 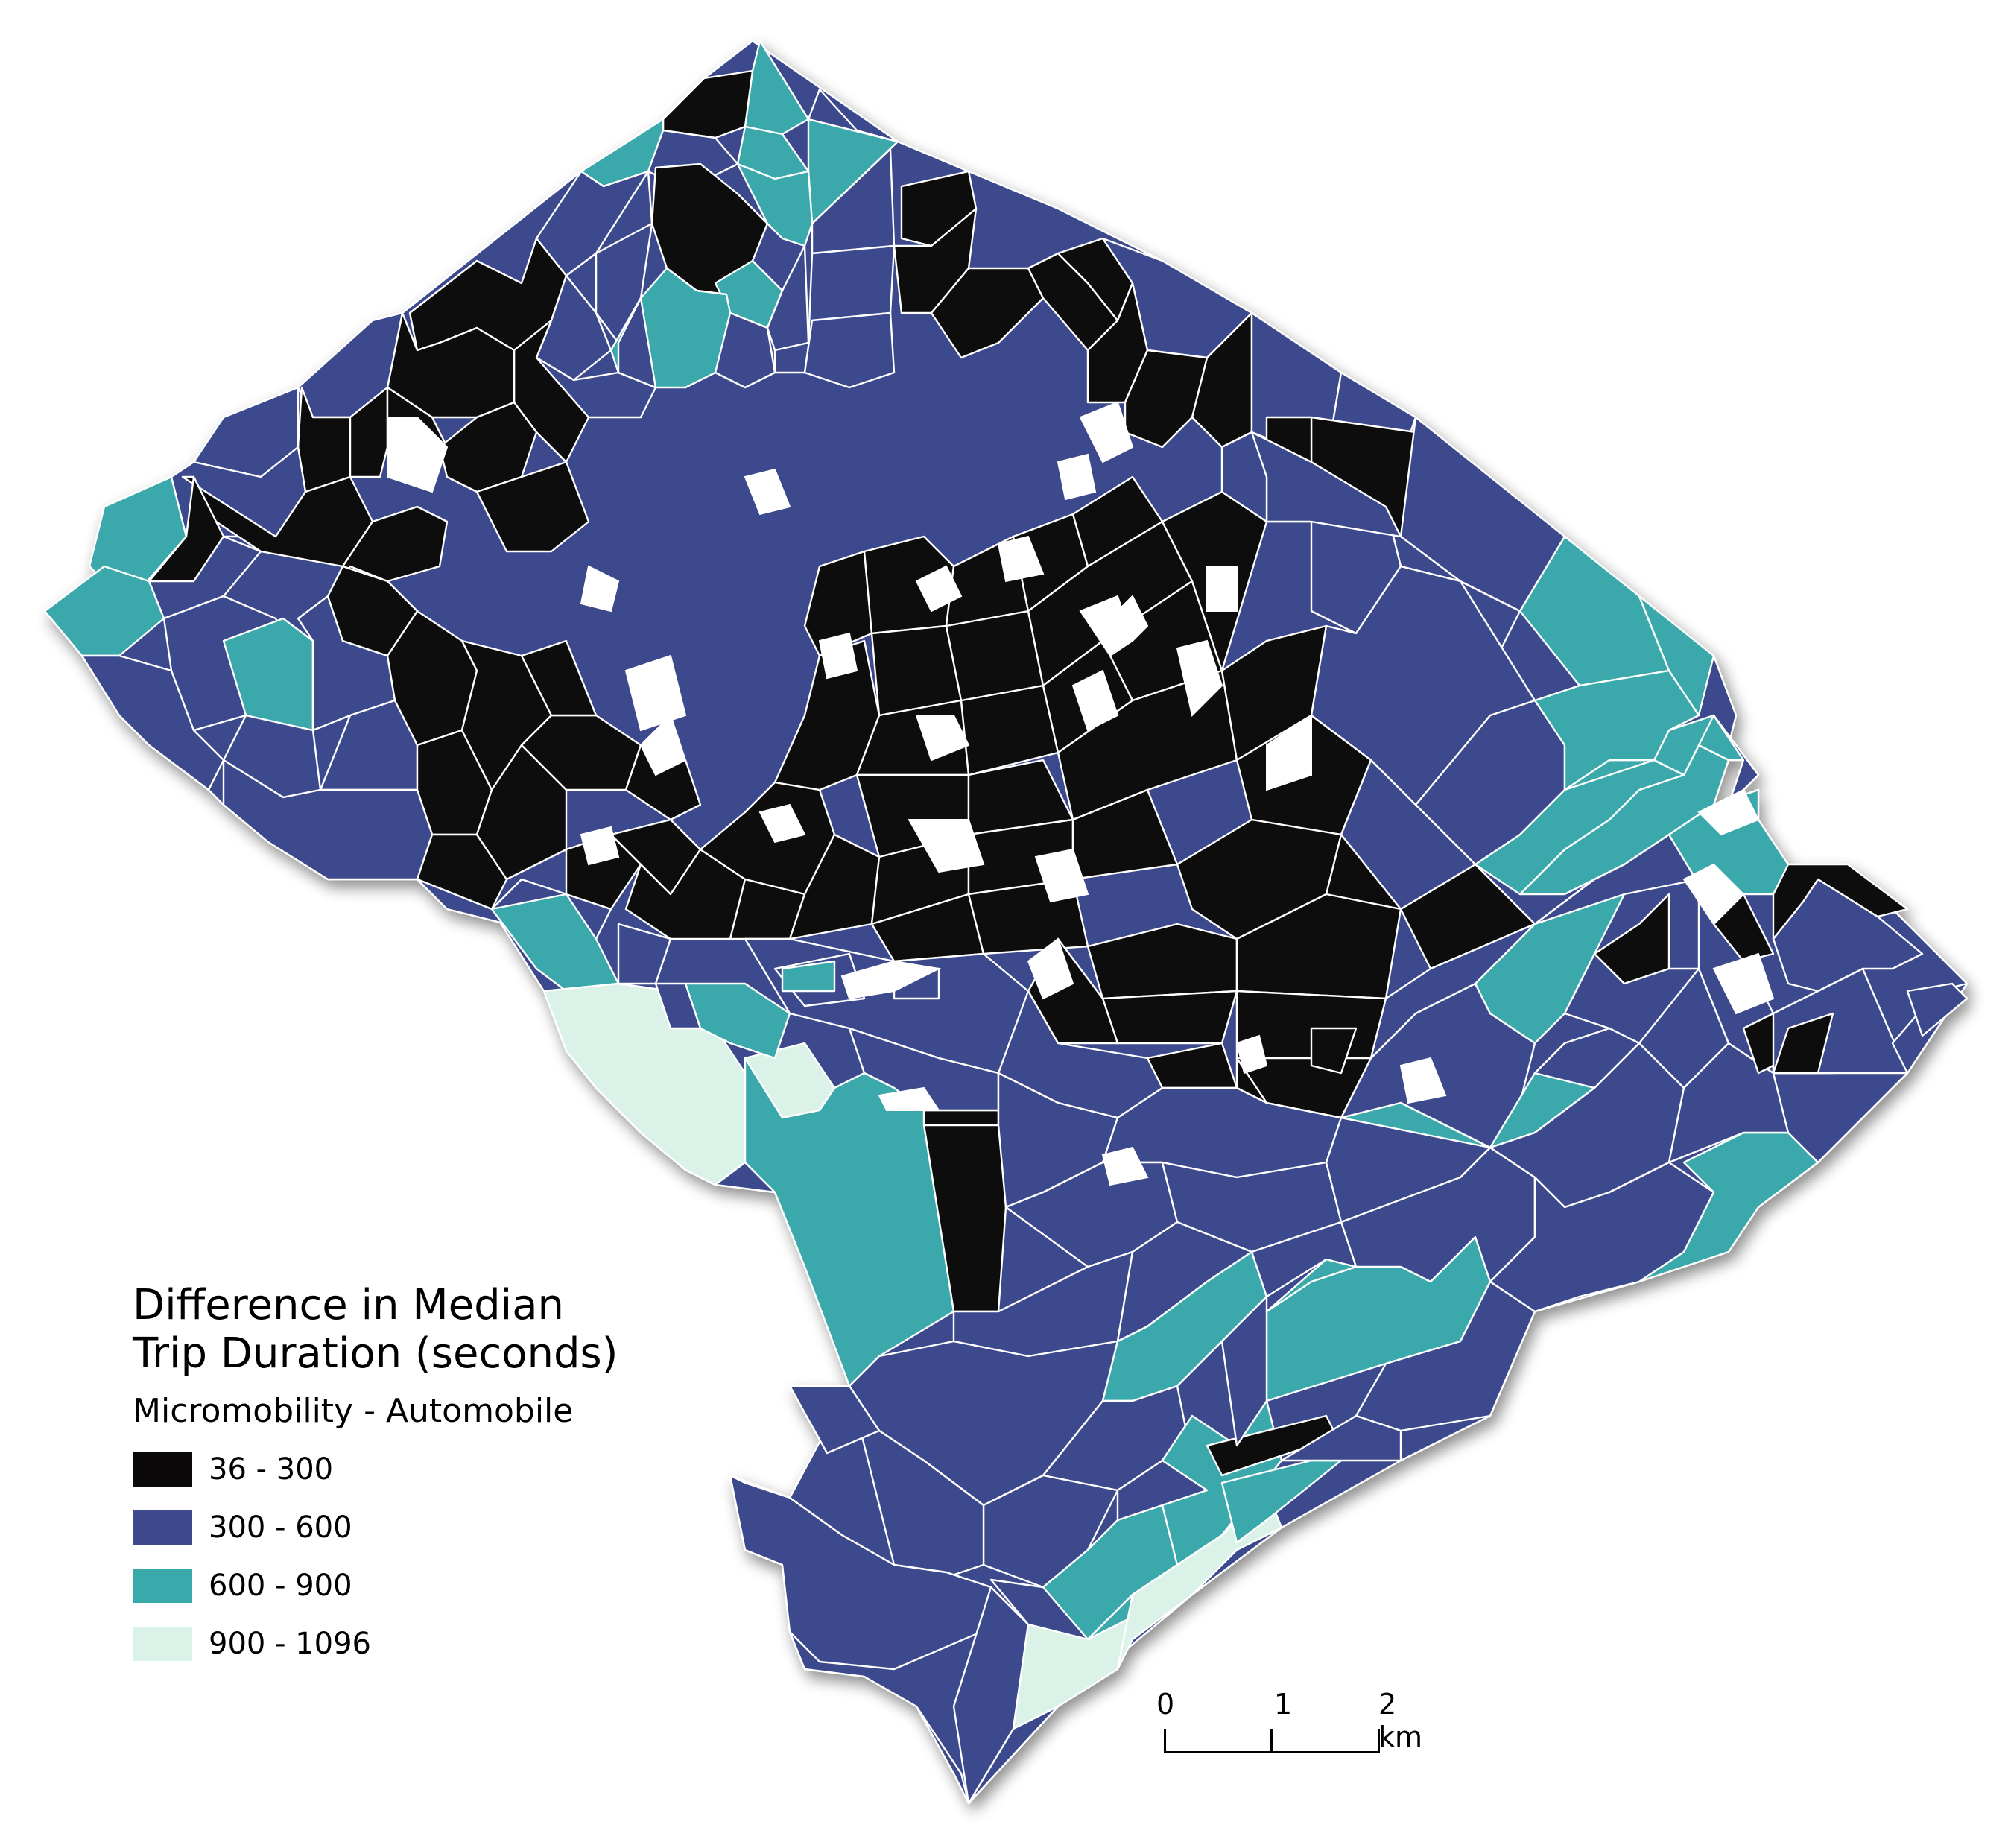 I want to click on legend-item: 36 - 300, so click(x=376, y=1469).